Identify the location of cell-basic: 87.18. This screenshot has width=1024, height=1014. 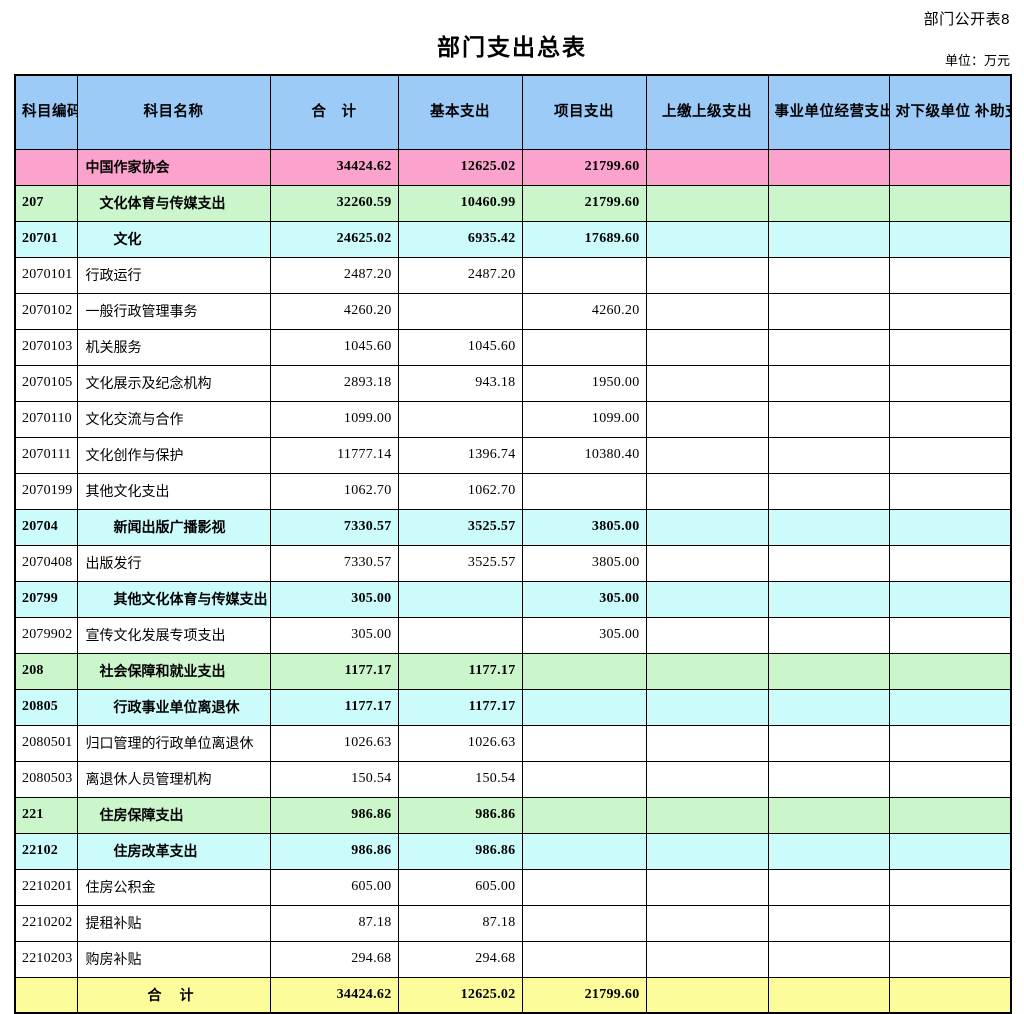
(460, 923).